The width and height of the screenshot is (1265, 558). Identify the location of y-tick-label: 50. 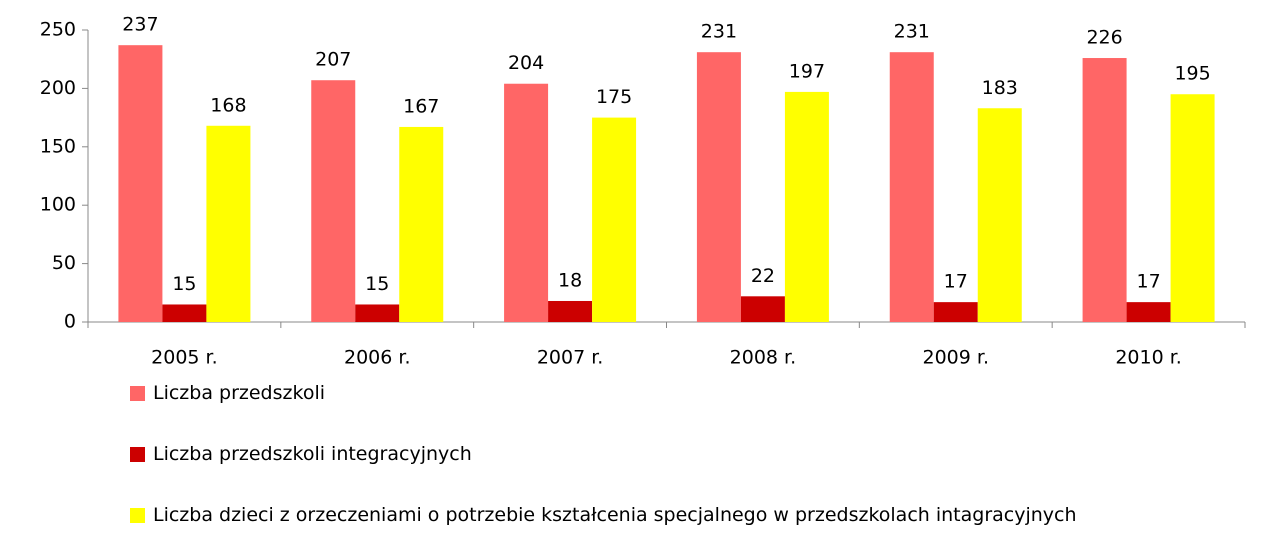
(64, 263).